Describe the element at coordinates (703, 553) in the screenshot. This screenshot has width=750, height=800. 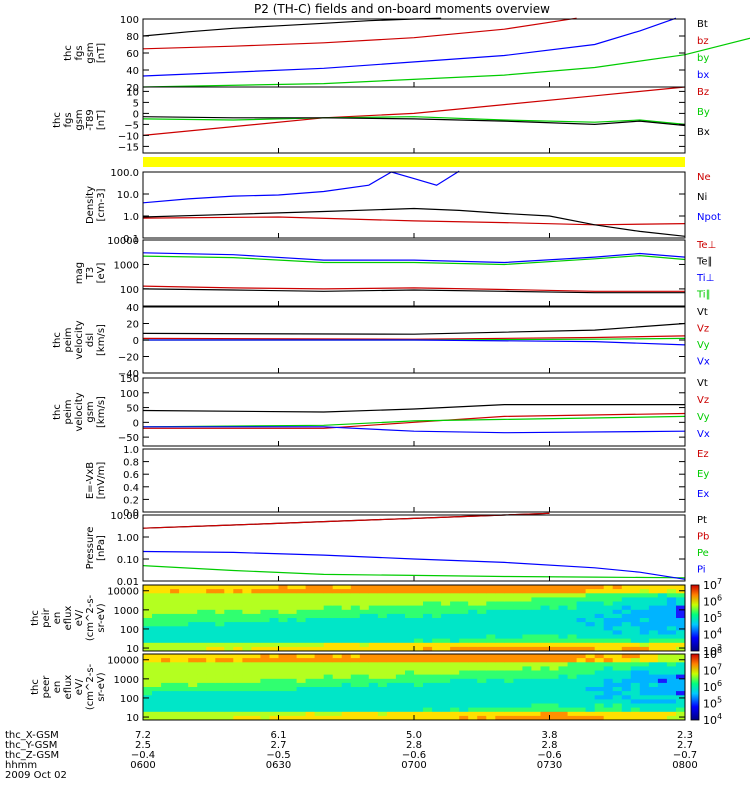
I see `legend-pe: Pe` at that location.